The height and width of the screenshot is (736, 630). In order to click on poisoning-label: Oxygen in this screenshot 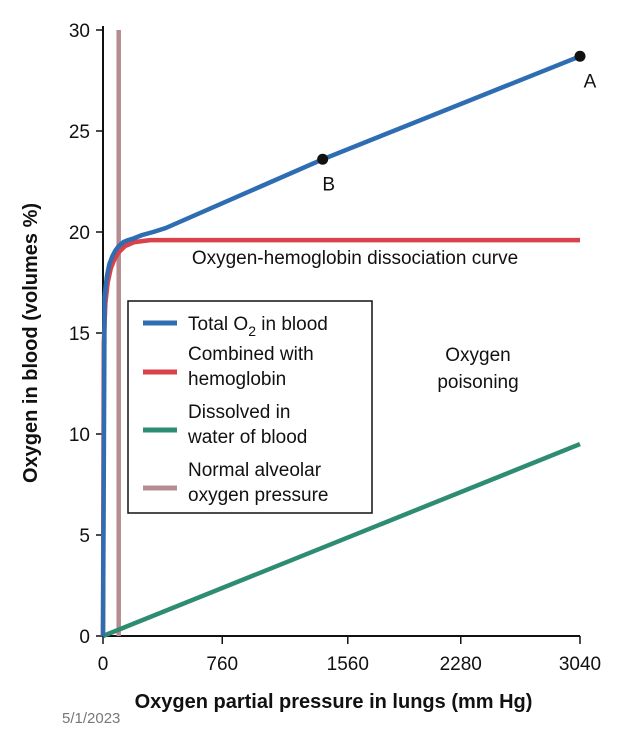, I will do `click(477, 355)`.